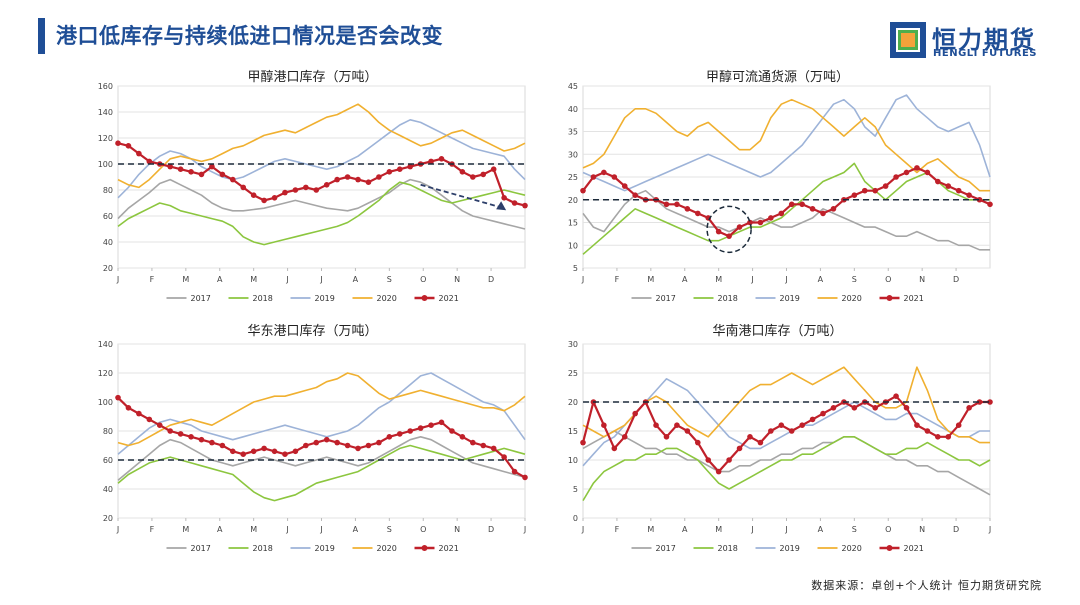 The image size is (1080, 605). I want to click on x-tick-label: O, so click(888, 279).